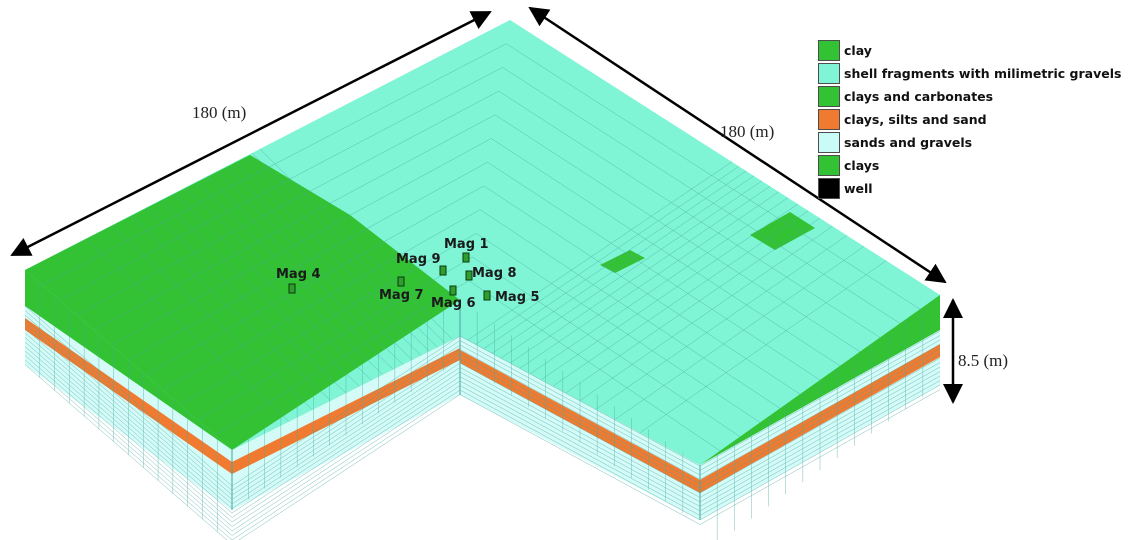  Describe the element at coordinates (219, 112) in the screenshot. I see `length-a-label: 180 (m)` at that location.